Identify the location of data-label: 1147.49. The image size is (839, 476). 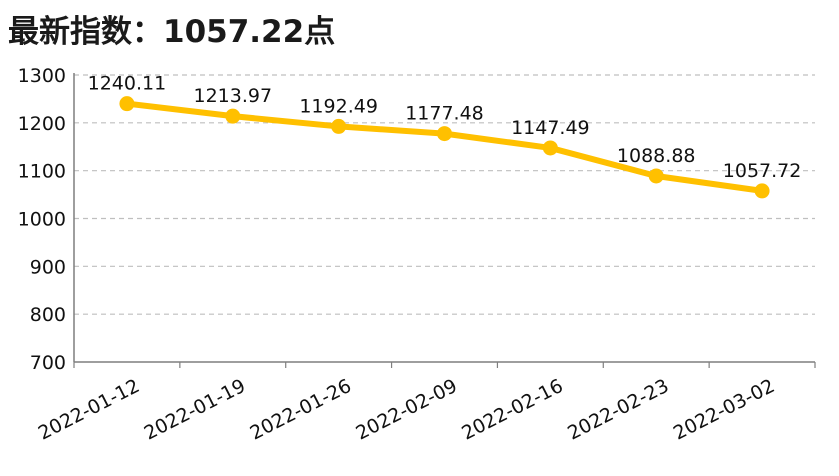
(550, 128).